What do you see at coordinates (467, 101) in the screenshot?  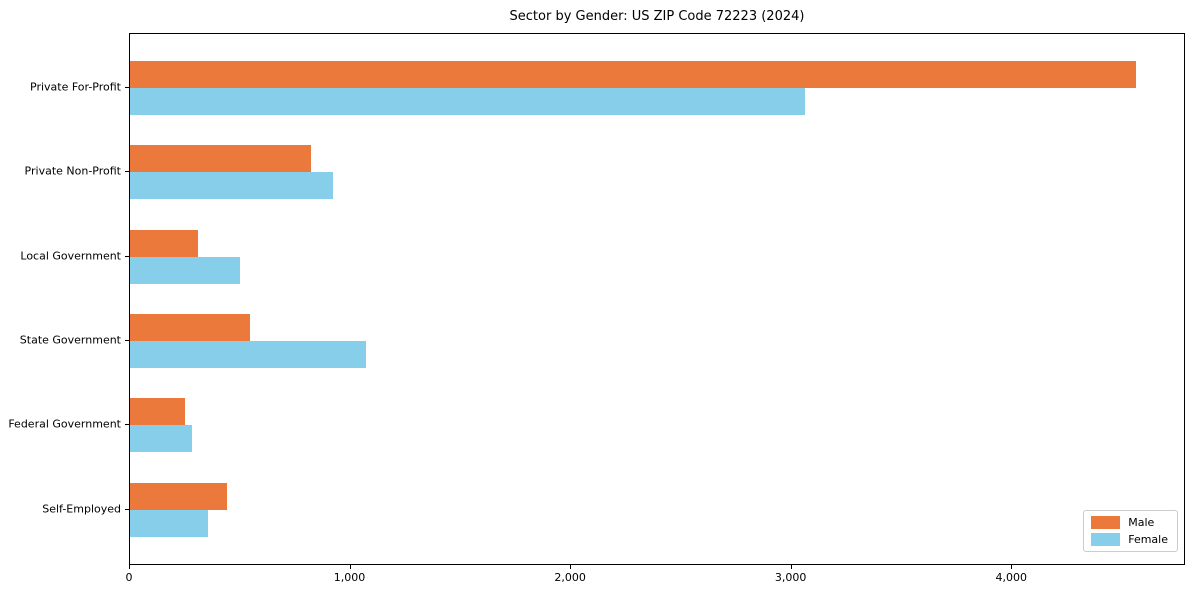 I see `bar-female-private-for-profit` at bounding box center [467, 101].